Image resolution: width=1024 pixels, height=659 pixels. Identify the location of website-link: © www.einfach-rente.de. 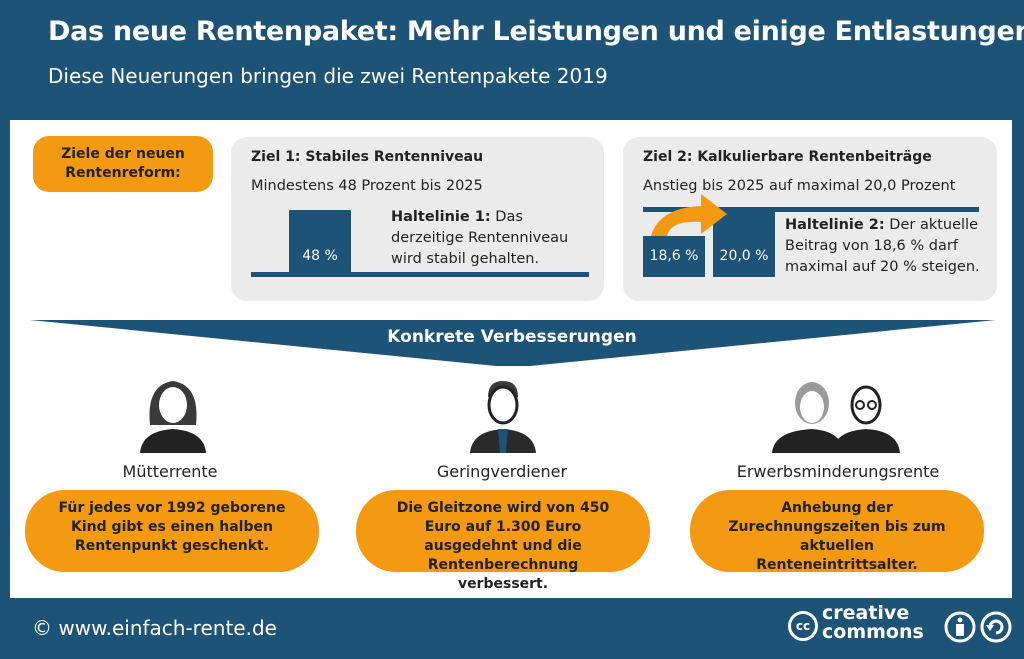
(154, 628).